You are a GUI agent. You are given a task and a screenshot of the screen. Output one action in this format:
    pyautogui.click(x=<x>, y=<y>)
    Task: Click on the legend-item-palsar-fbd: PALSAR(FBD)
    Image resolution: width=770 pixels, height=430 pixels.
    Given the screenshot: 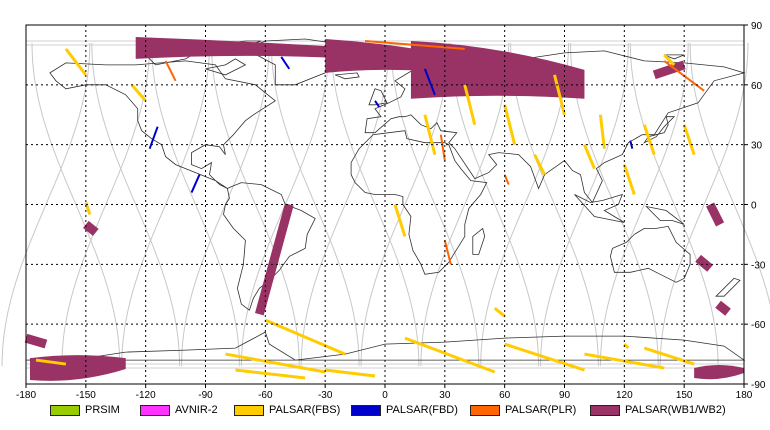 What is the action you would take?
    pyautogui.click(x=404, y=410)
    